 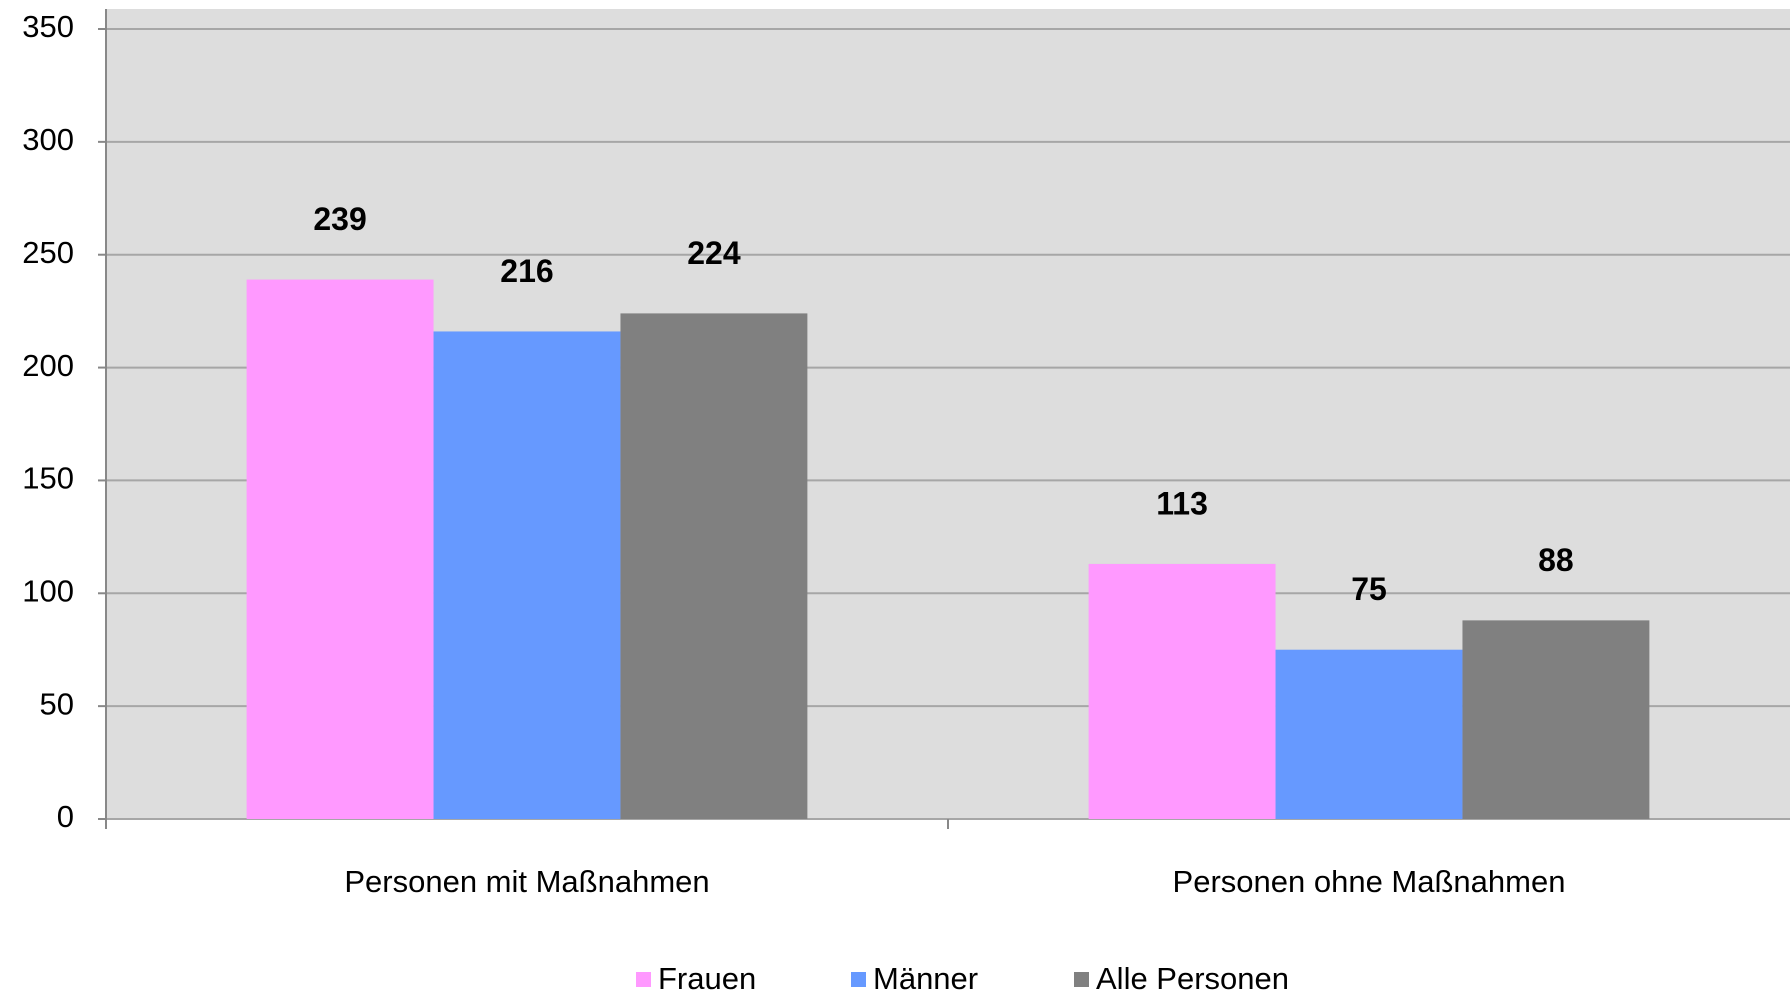 I want to click on x-tick-label: Personen mit Maßnahmen, so click(x=526, y=881).